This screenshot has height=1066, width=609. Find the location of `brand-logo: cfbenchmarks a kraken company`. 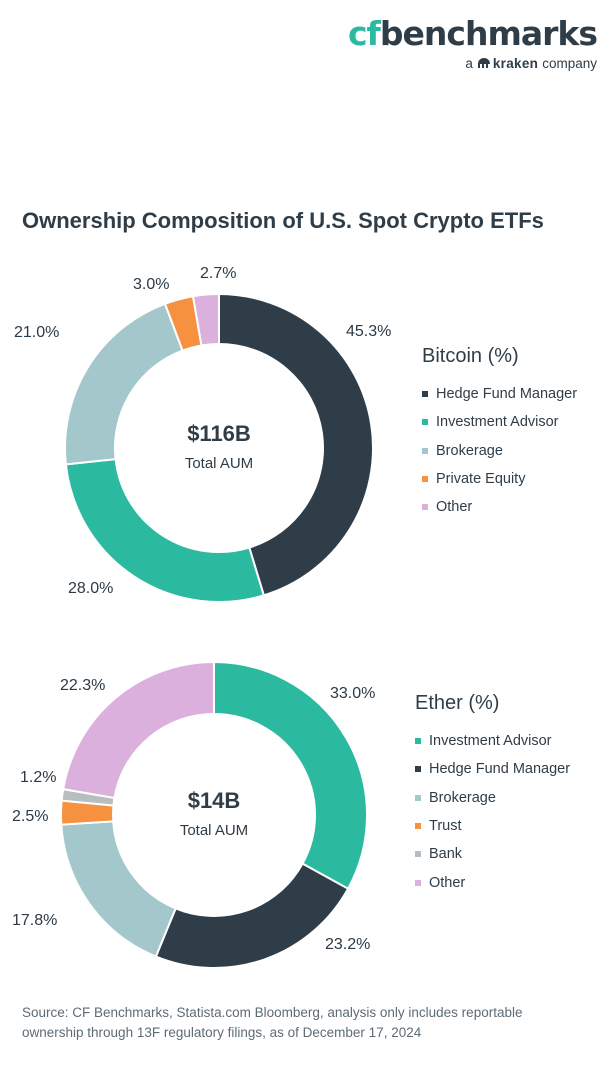

brand-logo: cfbenchmarks a kraken company is located at coordinates (473, 42).